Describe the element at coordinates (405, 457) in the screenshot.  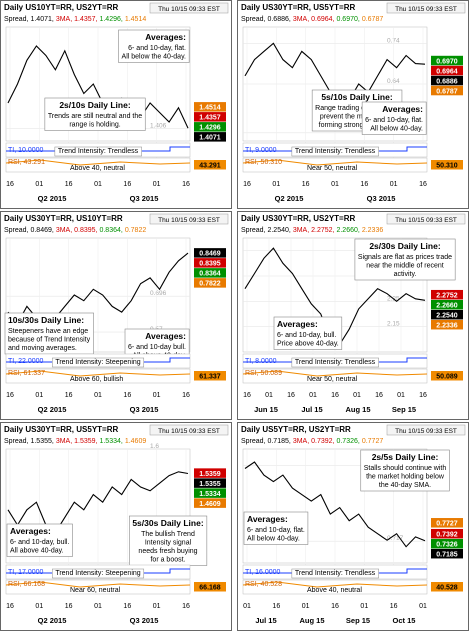
I see `annotation-title: 2s/5s Daily Line:` at that location.